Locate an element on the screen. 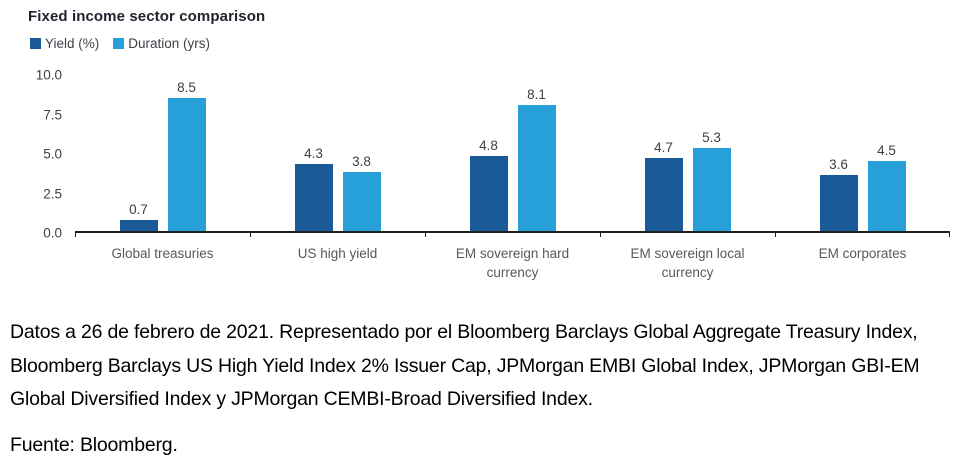  x-label-text: EM corporates is located at coordinates (862, 253).